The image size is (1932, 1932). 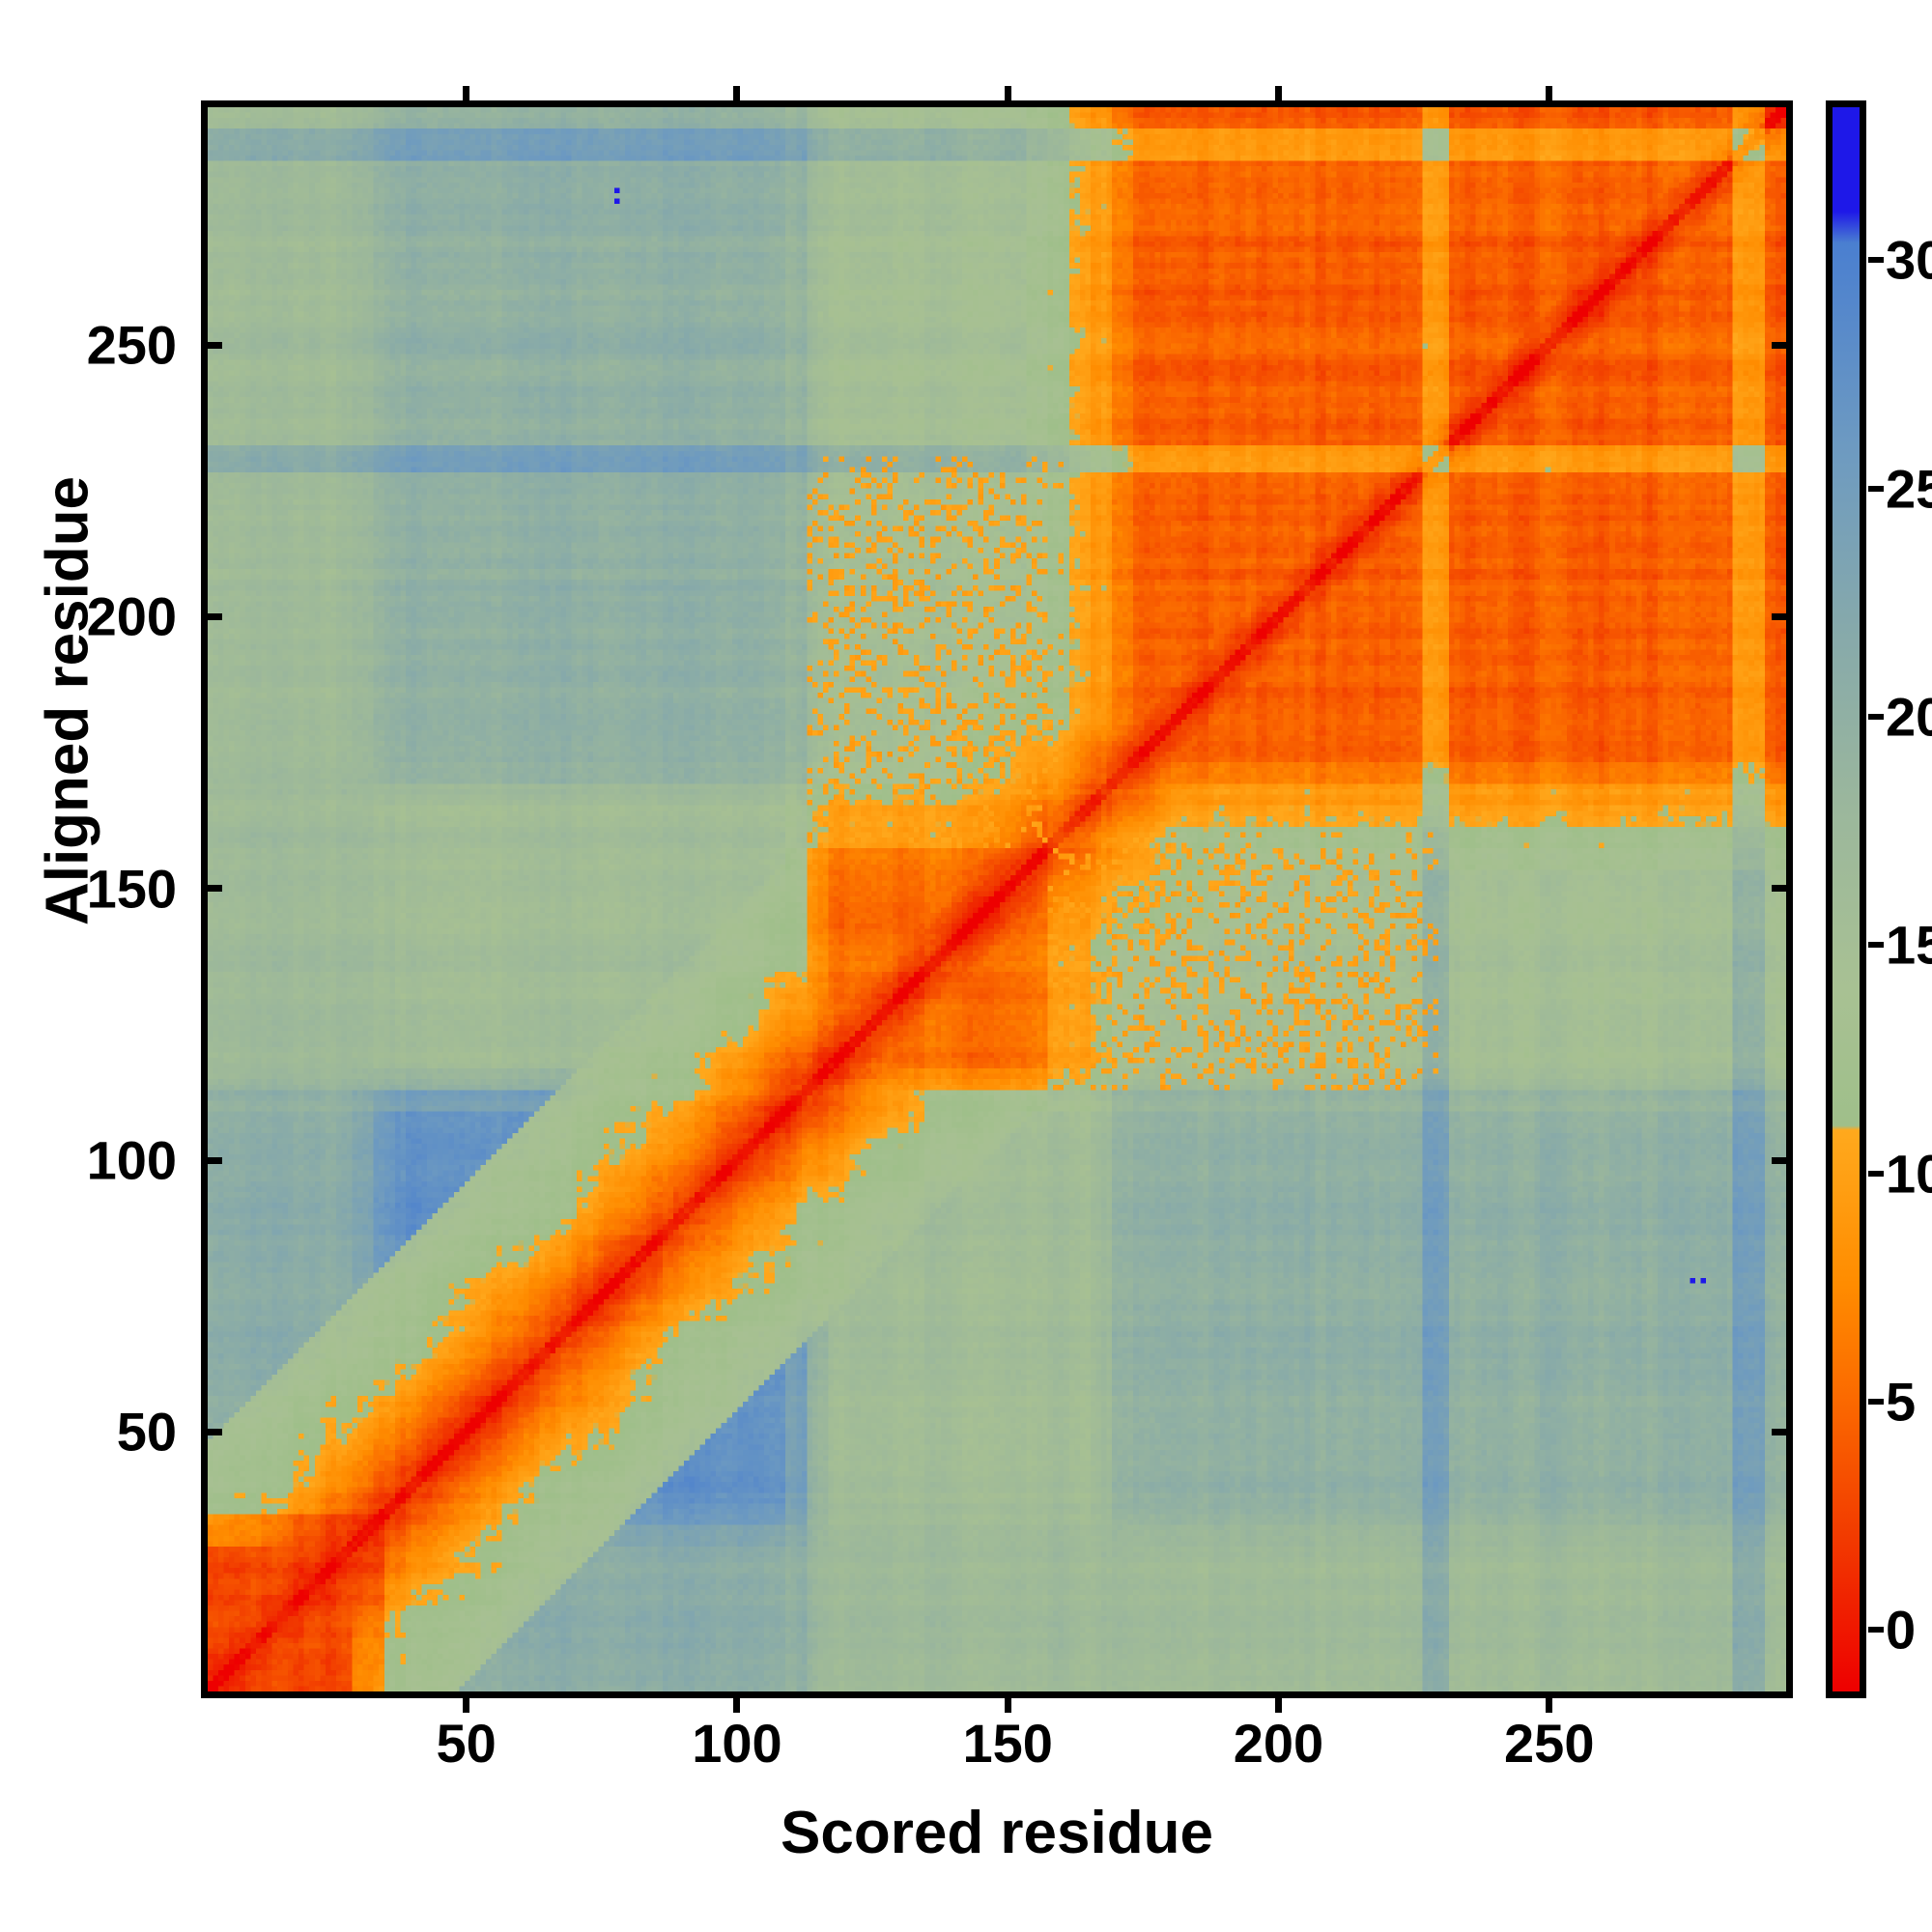 I want to click on x-tick-label-50: 50, so click(x=466, y=1743).